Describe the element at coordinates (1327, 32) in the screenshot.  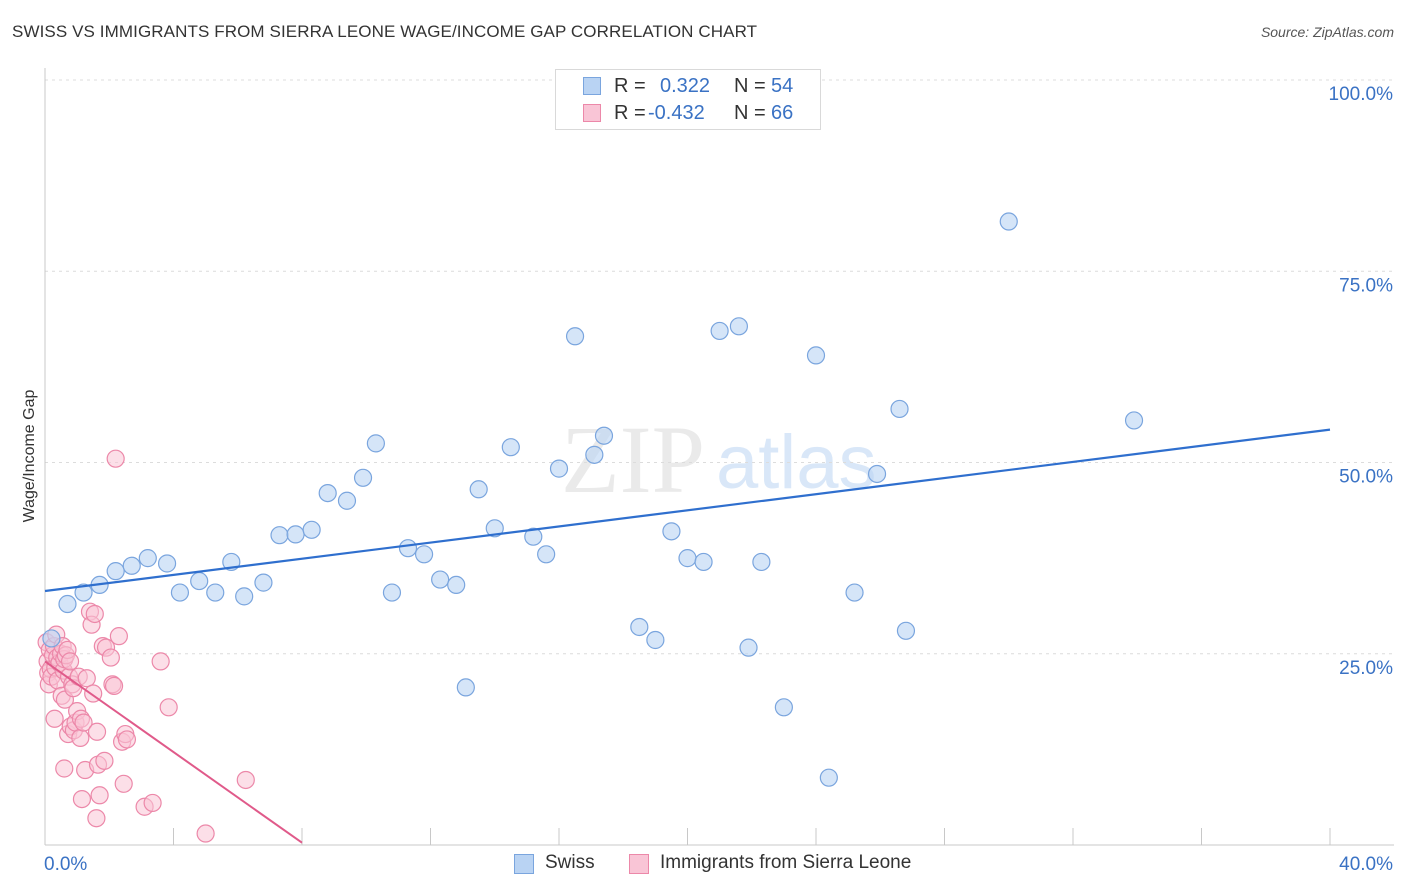
I see `source-label: Source: ZipAtlas.com` at that location.